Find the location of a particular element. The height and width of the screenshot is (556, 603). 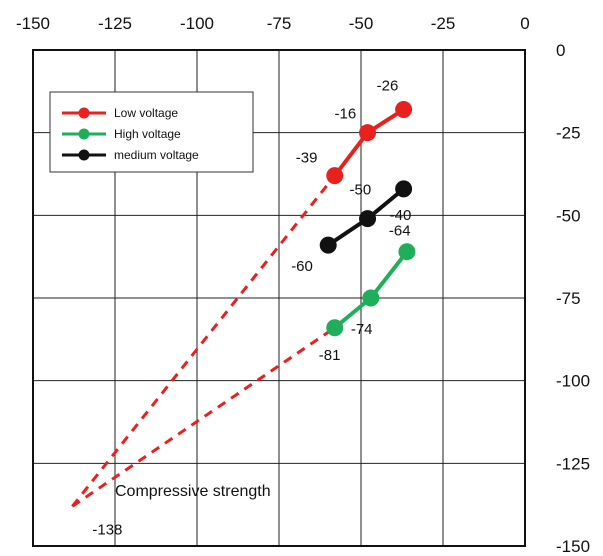

y-tick-label: -125 is located at coordinates (573, 463).